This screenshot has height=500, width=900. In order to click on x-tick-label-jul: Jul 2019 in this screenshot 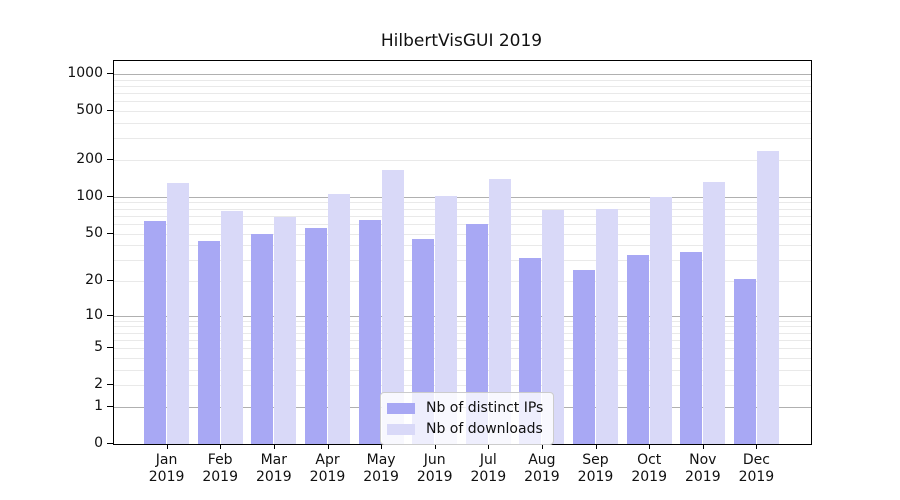, I will do `click(488, 468)`.